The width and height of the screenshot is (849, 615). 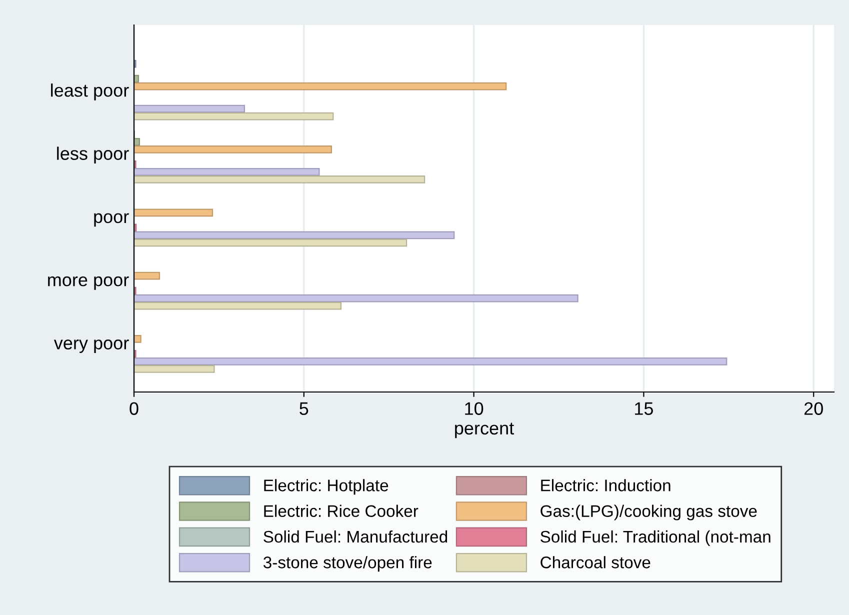 What do you see at coordinates (304, 408) in the screenshot?
I see `x-tick-label: 5` at bounding box center [304, 408].